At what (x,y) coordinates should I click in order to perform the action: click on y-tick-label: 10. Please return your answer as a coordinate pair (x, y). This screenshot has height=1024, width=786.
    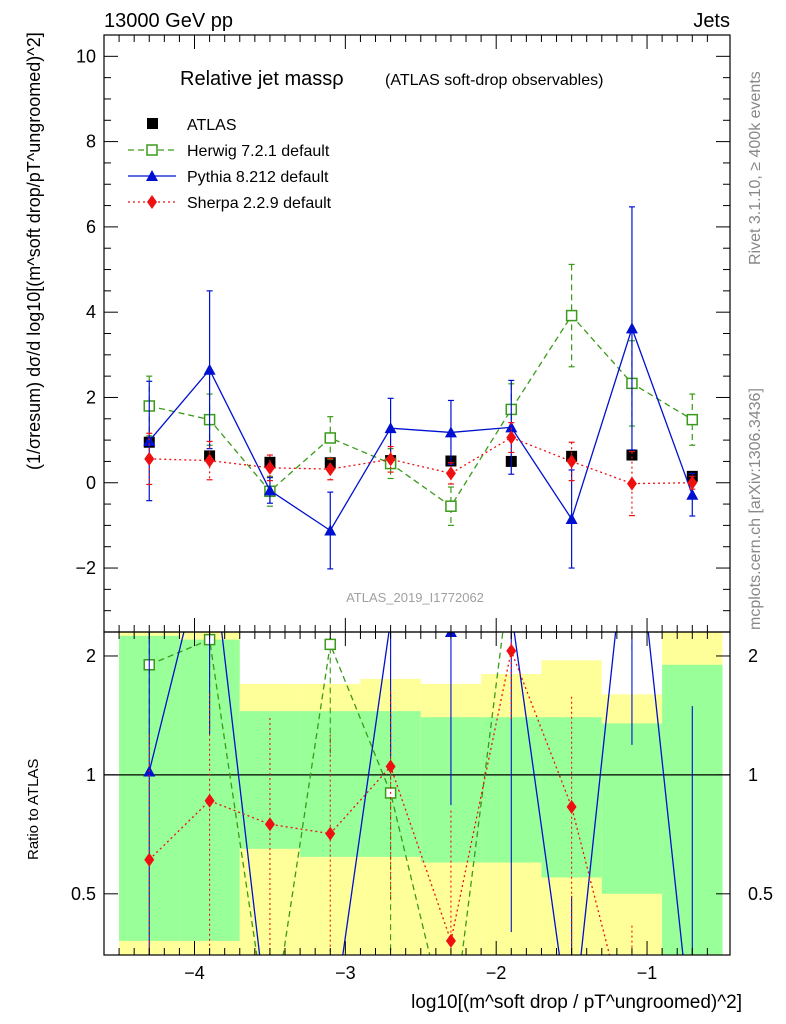
    Looking at the image, I should click on (86, 56).